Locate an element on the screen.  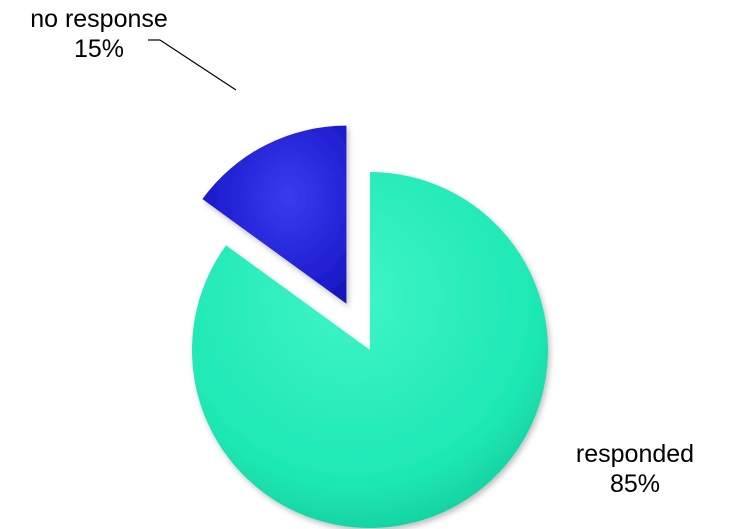
slice-name-responded: responded is located at coordinates (635, 454).